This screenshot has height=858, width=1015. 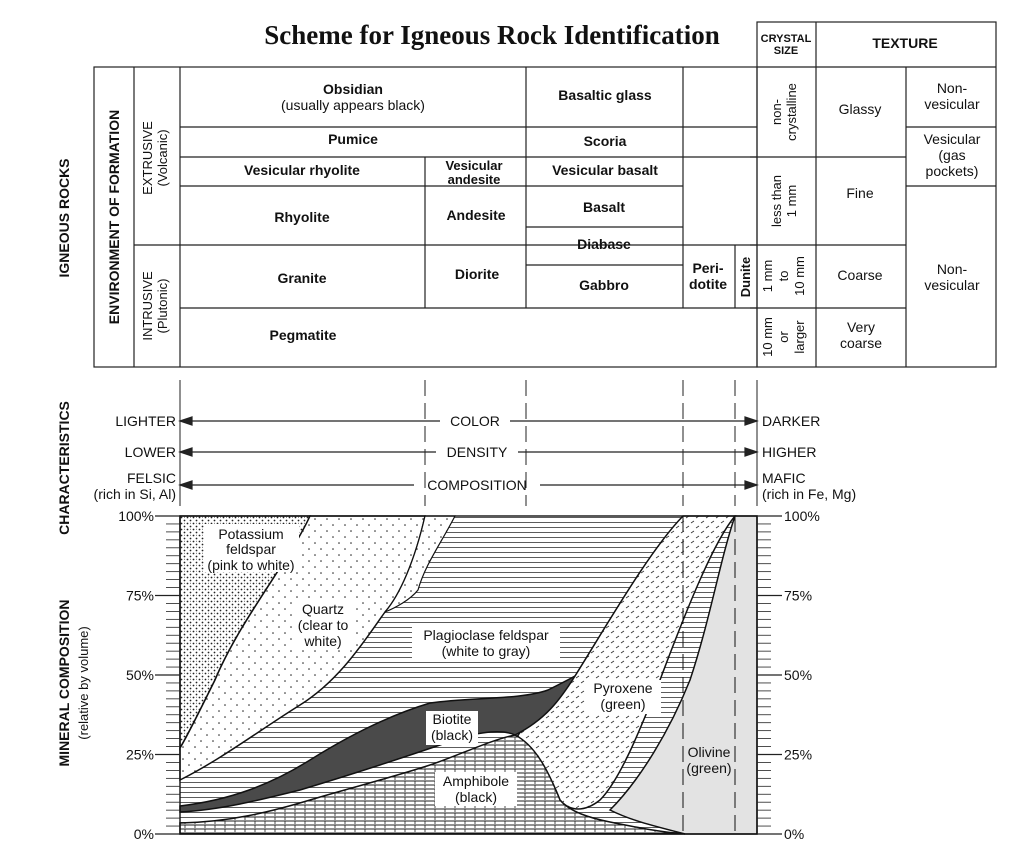 I want to click on size-fine: less than, so click(x=776, y=201).